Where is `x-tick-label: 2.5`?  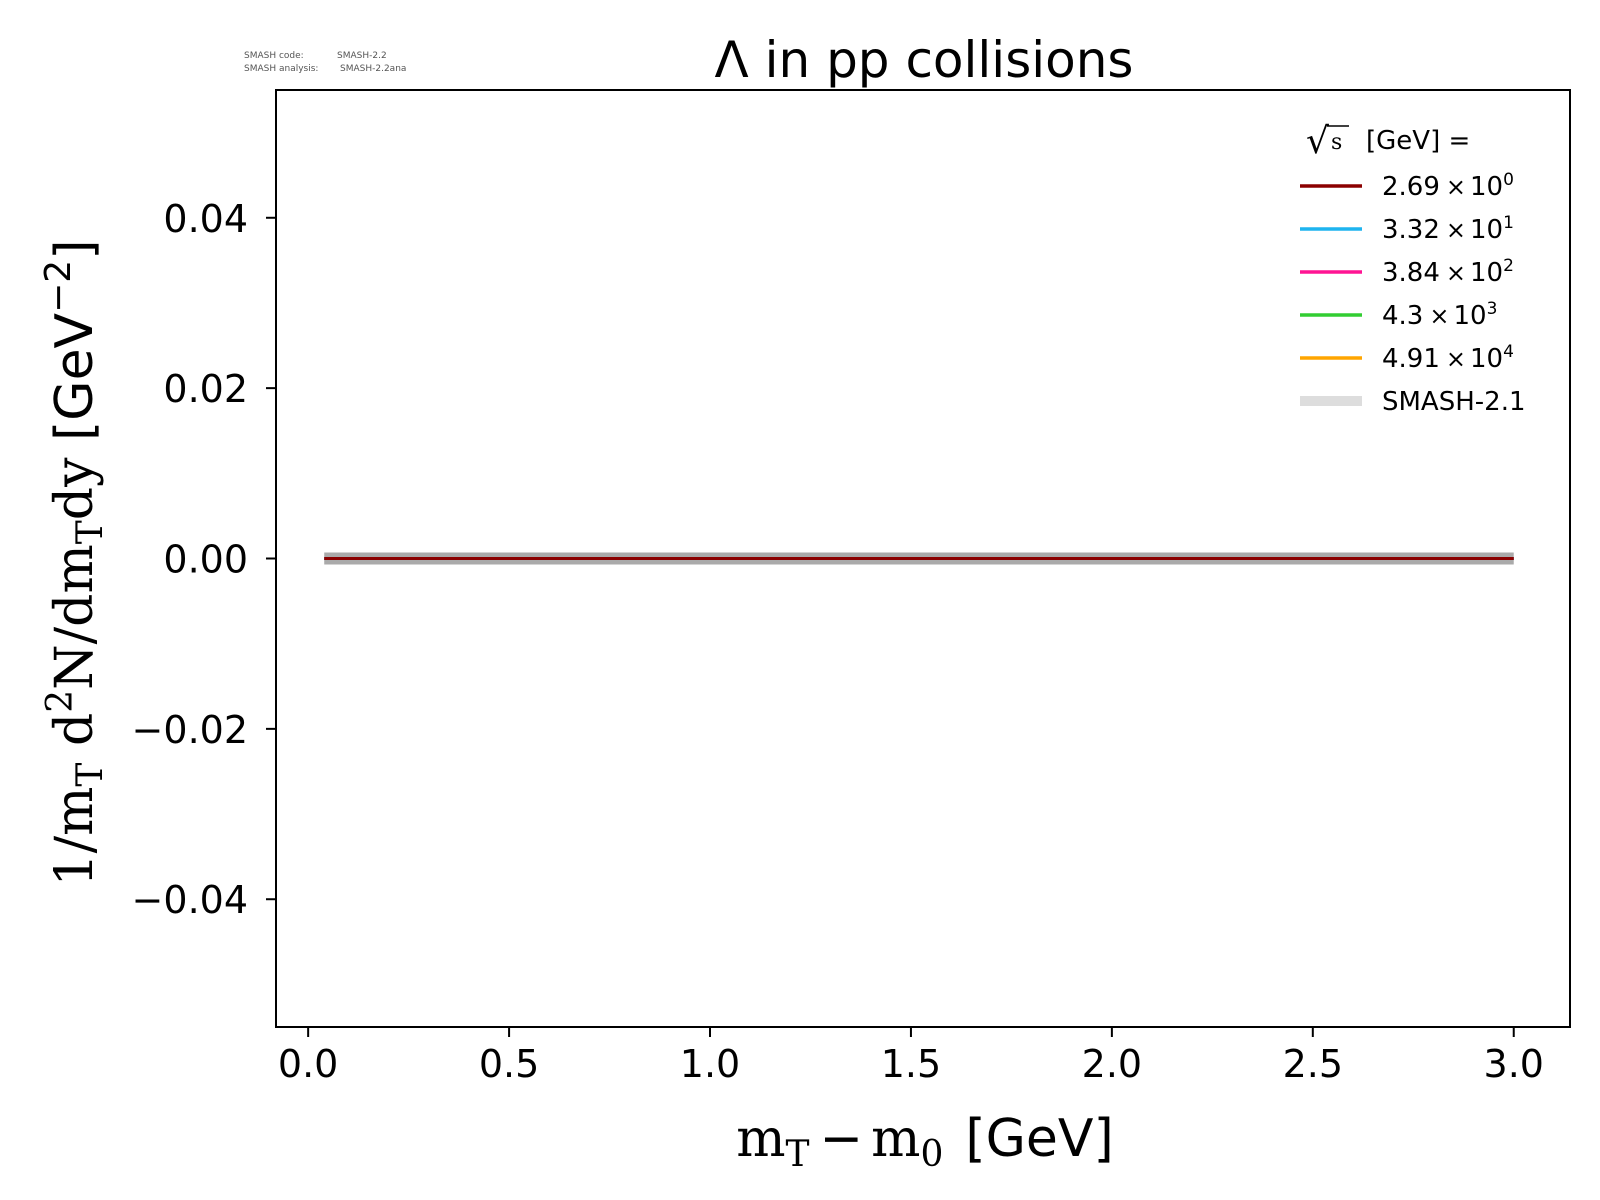
x-tick-label: 2.5 is located at coordinates (1313, 1064).